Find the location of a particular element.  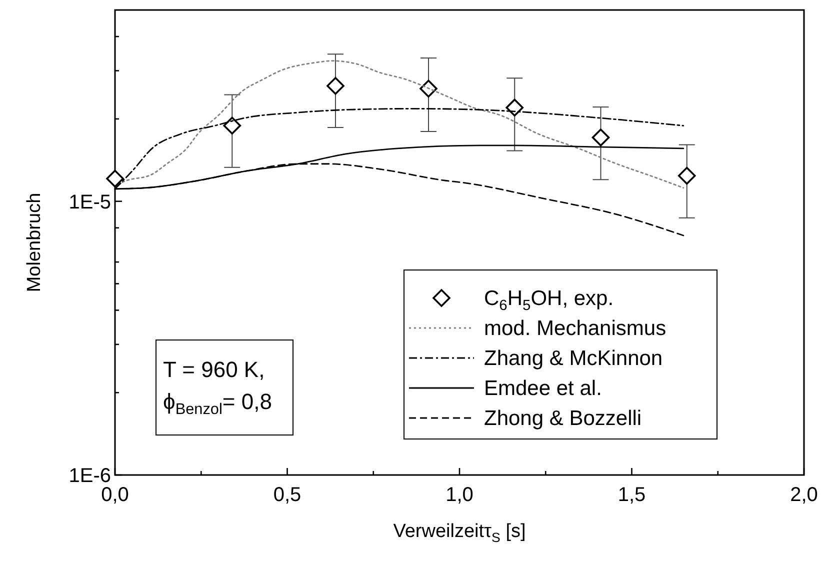

legend-label: C$_{6}$H$_{5}$OH, exp. is located at coordinates (549, 300).